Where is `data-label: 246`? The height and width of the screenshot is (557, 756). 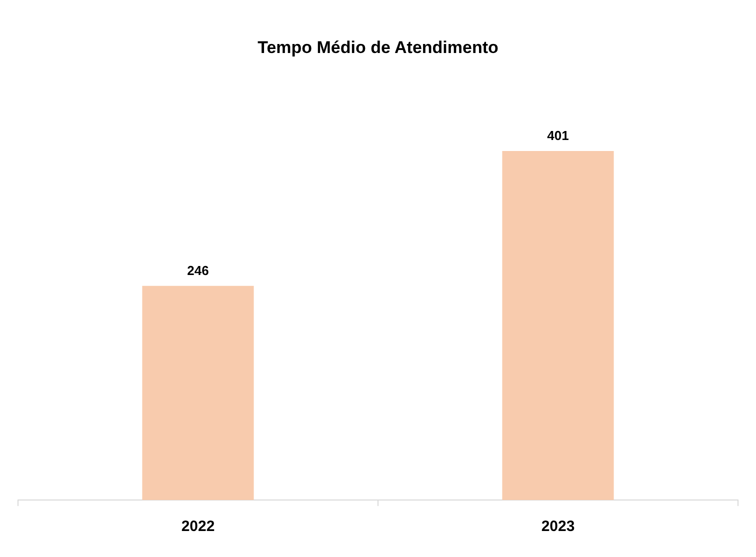 data-label: 246 is located at coordinates (198, 270).